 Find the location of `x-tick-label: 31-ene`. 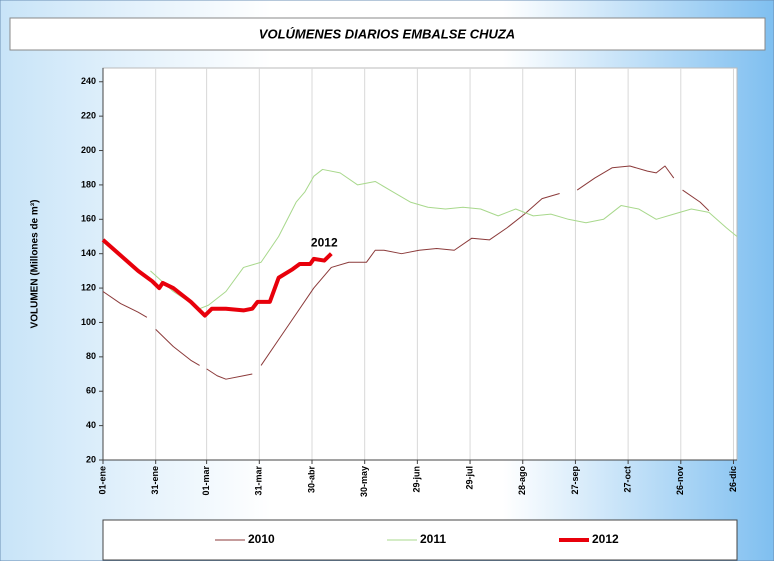

x-tick-label: 31-ene is located at coordinates (155, 480).